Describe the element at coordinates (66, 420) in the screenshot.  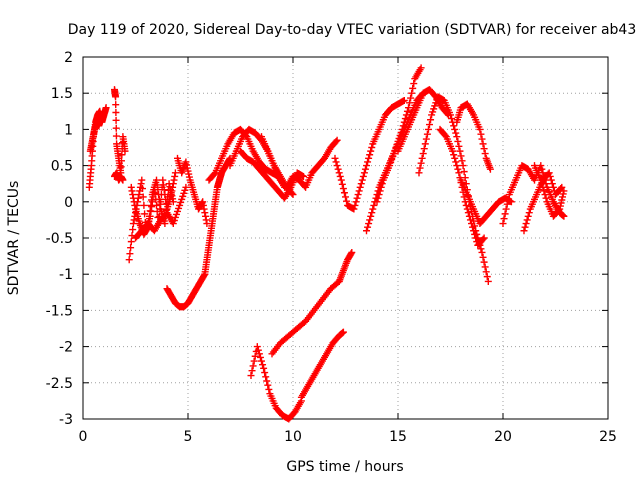
I see `y-tick-label: -3` at that location.